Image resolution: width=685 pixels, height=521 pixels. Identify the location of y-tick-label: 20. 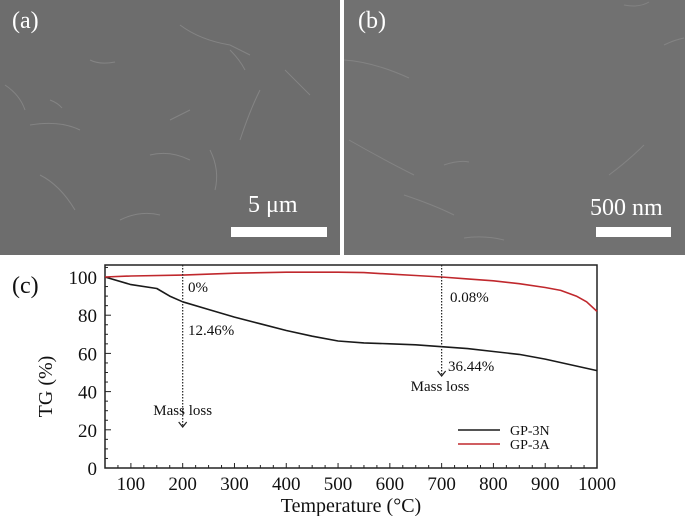
(87, 431).